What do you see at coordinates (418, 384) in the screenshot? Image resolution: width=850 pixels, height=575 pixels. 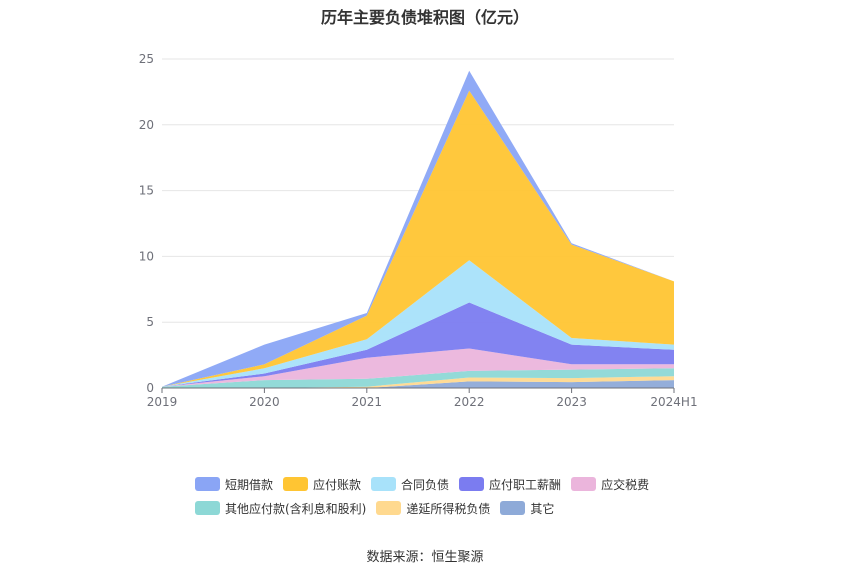 I see `area-series-其它` at bounding box center [418, 384].